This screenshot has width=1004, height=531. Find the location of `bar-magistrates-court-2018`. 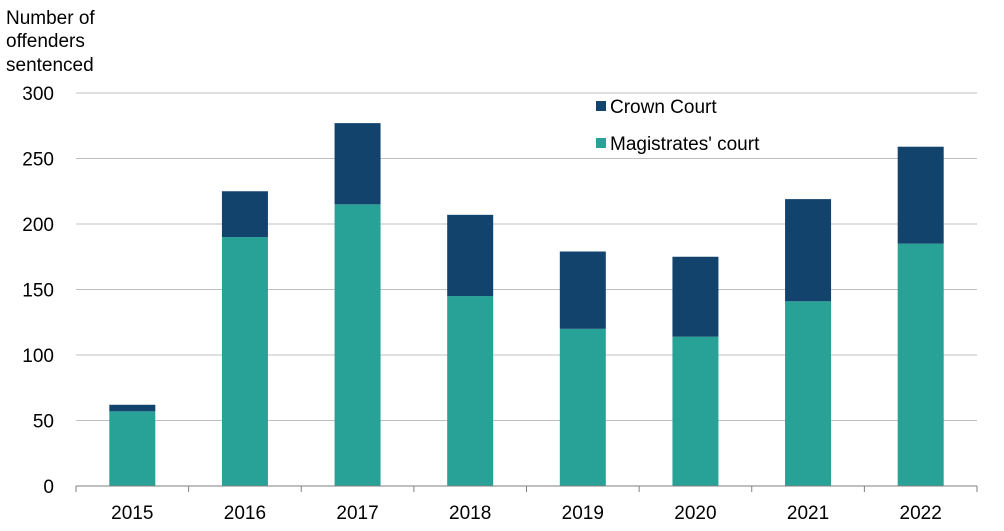

bar-magistrates-court-2018 is located at coordinates (470, 391).